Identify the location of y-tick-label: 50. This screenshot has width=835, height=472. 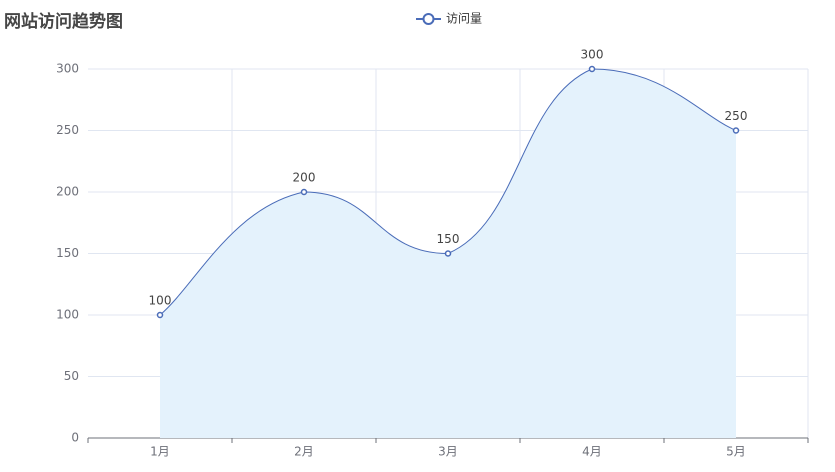
(71, 376).